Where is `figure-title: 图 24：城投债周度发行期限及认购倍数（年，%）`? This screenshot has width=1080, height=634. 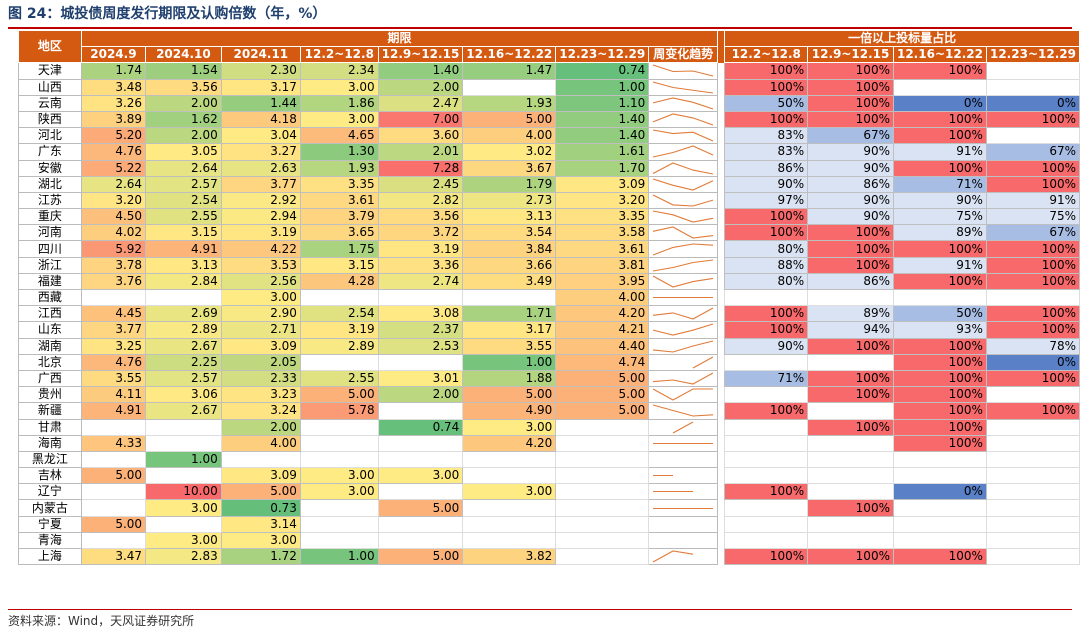
figure-title: 图 24：城投债周度发行期限及认购倍数（年，%） is located at coordinates (167, 14).